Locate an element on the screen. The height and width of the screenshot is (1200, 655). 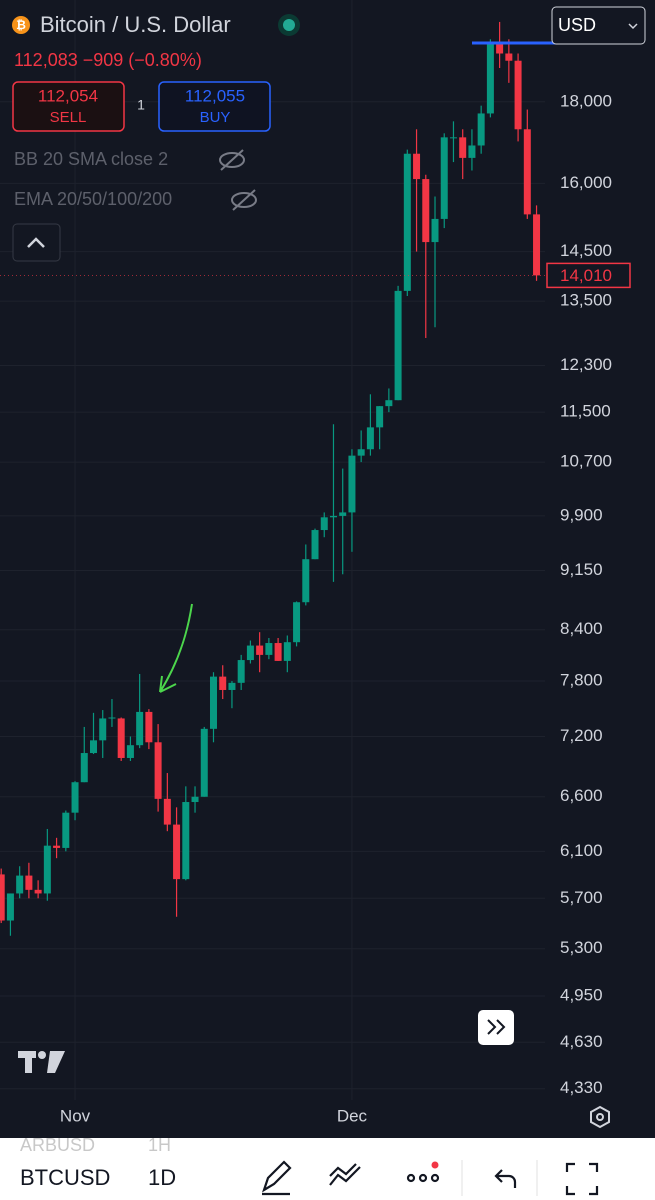
buy-price: 112,055 is located at coordinates (215, 95).